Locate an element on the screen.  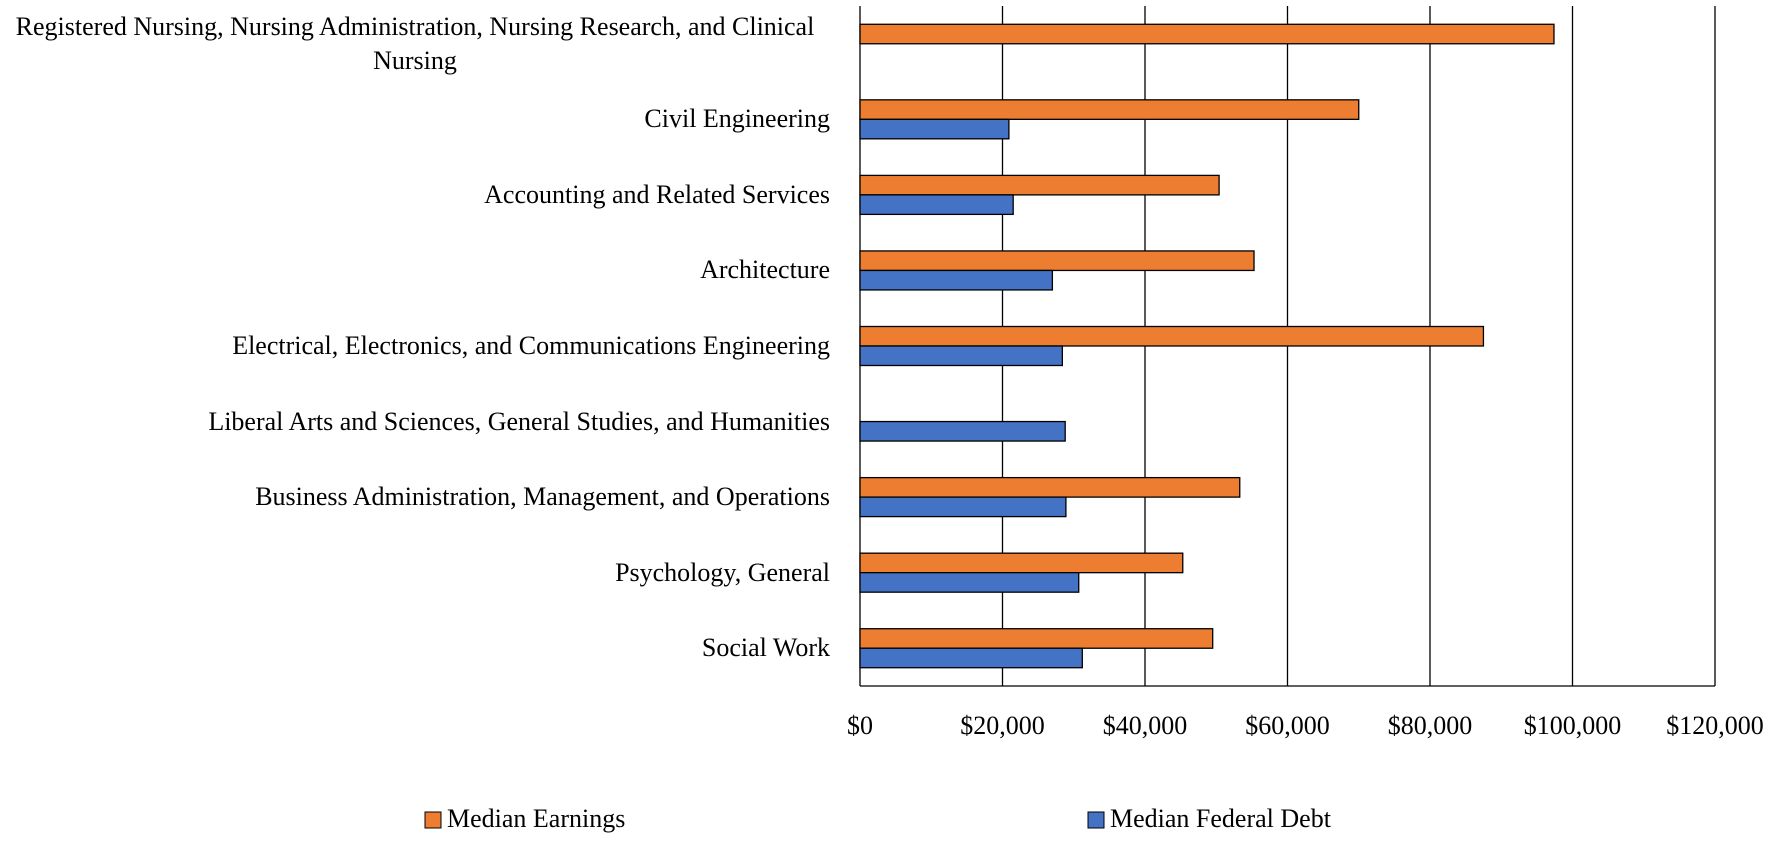
y-tick-label: Social Work is located at coordinates (765, 648).